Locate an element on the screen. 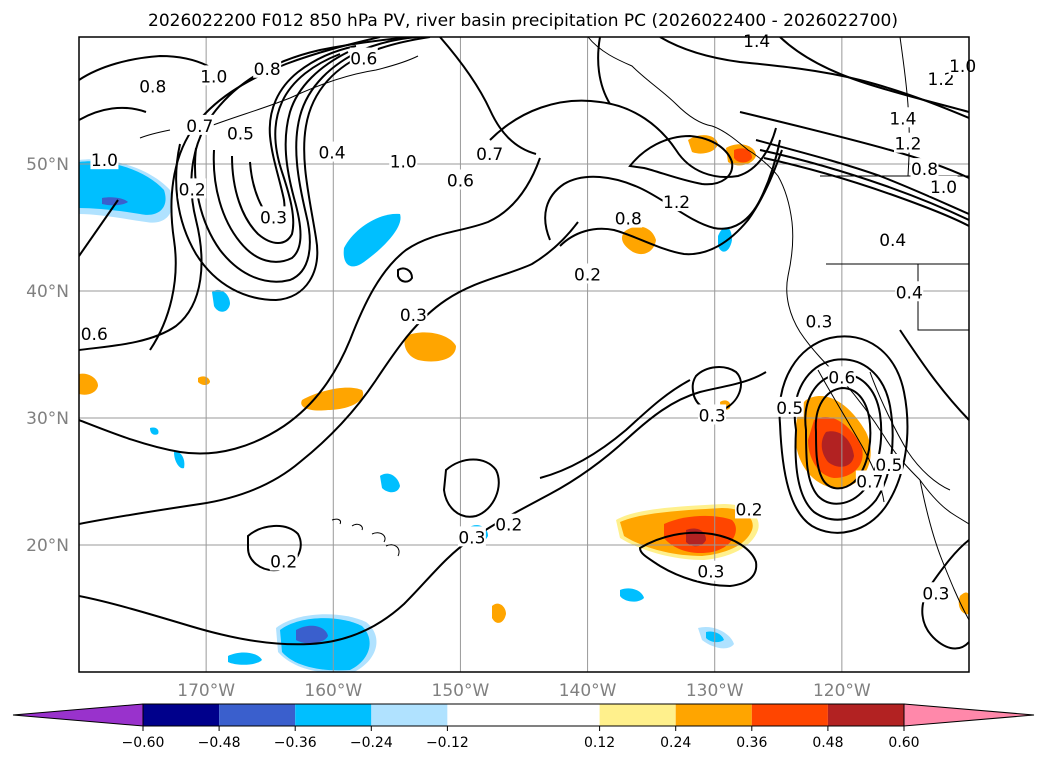 The height and width of the screenshot is (765, 1047). fill-west-orange is located at coordinates (88, 384).